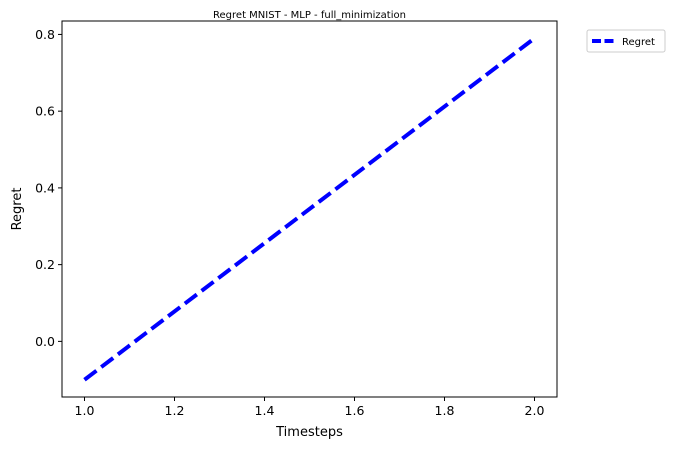 The height and width of the screenshot is (449, 674). I want to click on legend-label: Regret, so click(638, 42).